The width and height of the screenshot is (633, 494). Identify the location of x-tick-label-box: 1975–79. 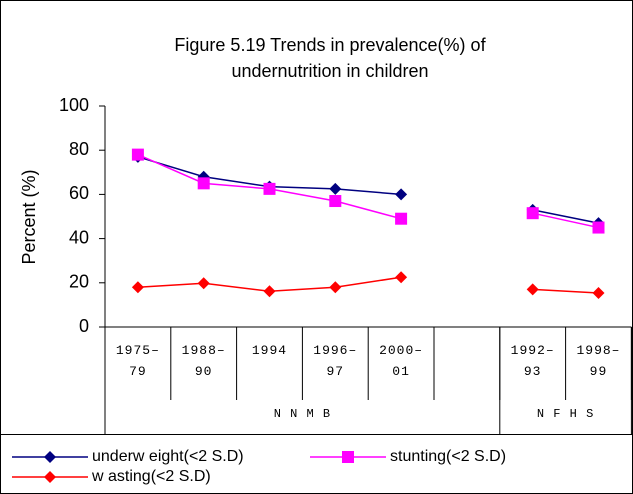
(137, 361).